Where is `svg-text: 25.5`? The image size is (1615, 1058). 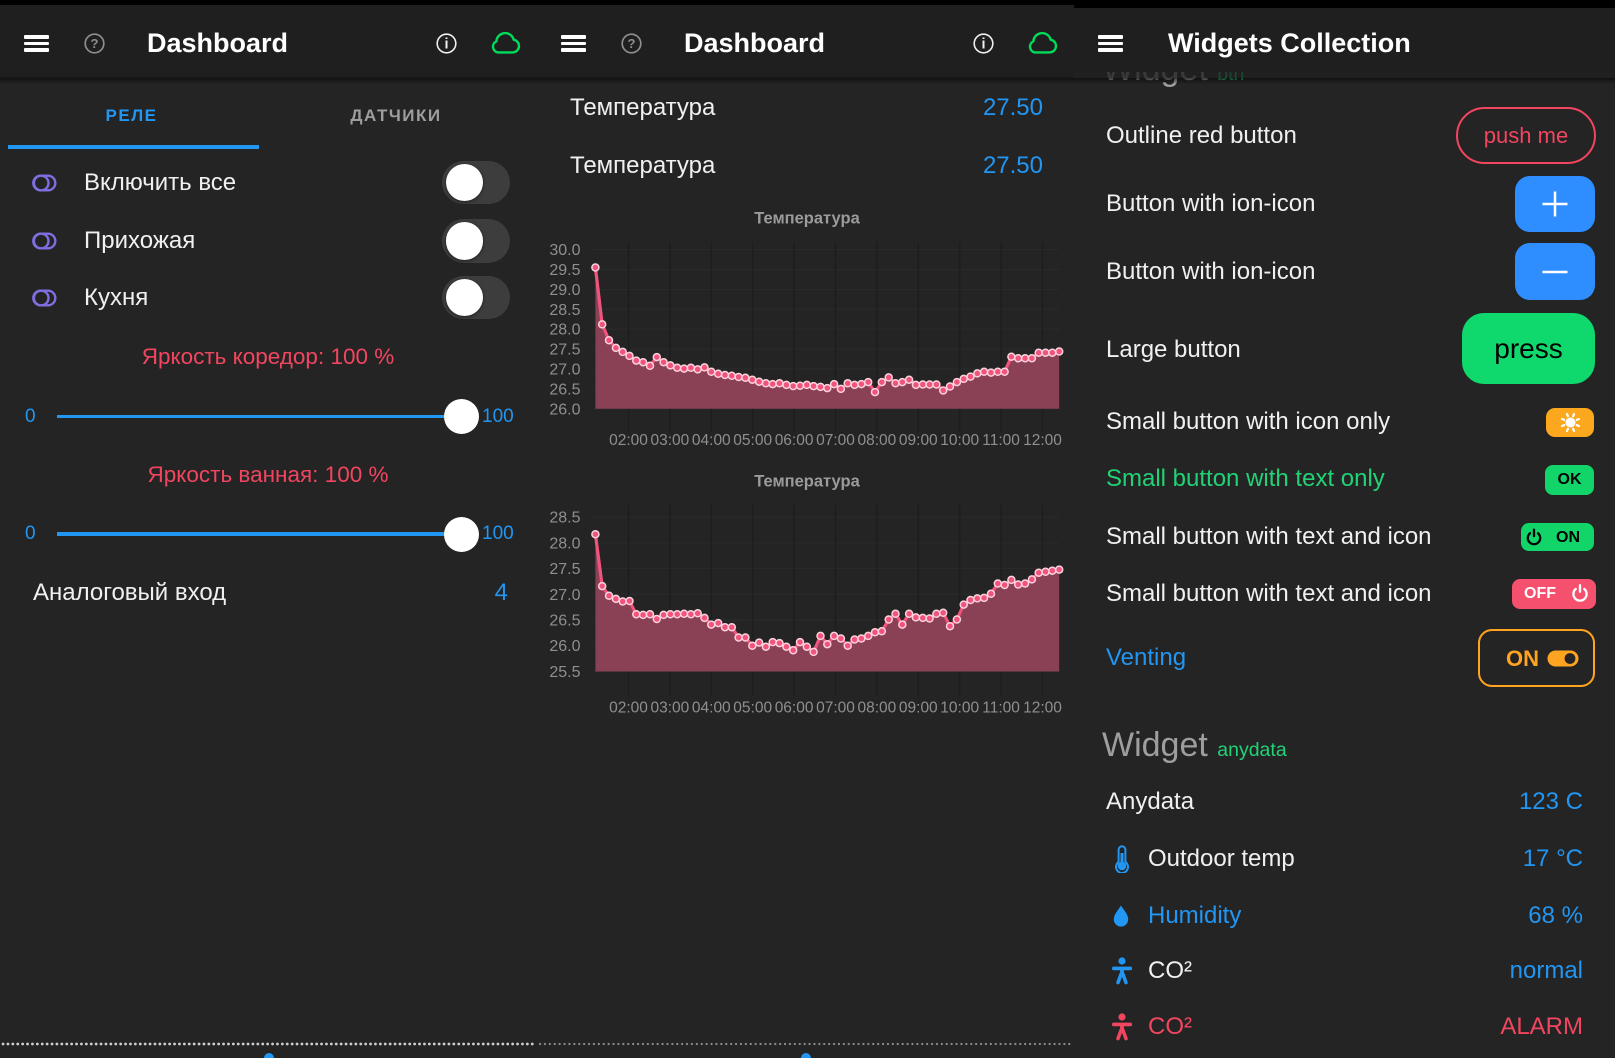 svg-text: 25.5 is located at coordinates (564, 672).